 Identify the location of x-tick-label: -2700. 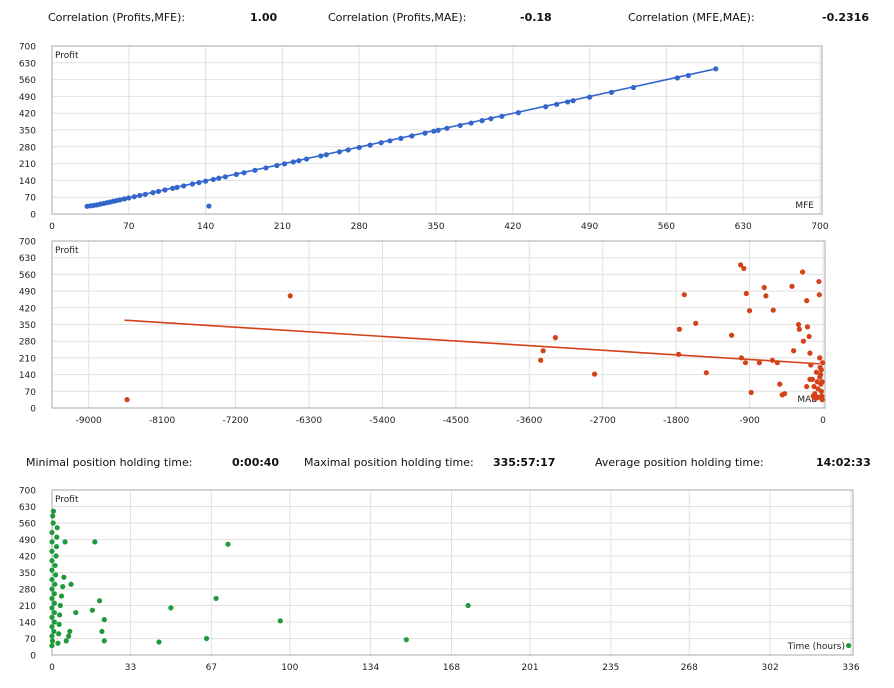
(603, 421).